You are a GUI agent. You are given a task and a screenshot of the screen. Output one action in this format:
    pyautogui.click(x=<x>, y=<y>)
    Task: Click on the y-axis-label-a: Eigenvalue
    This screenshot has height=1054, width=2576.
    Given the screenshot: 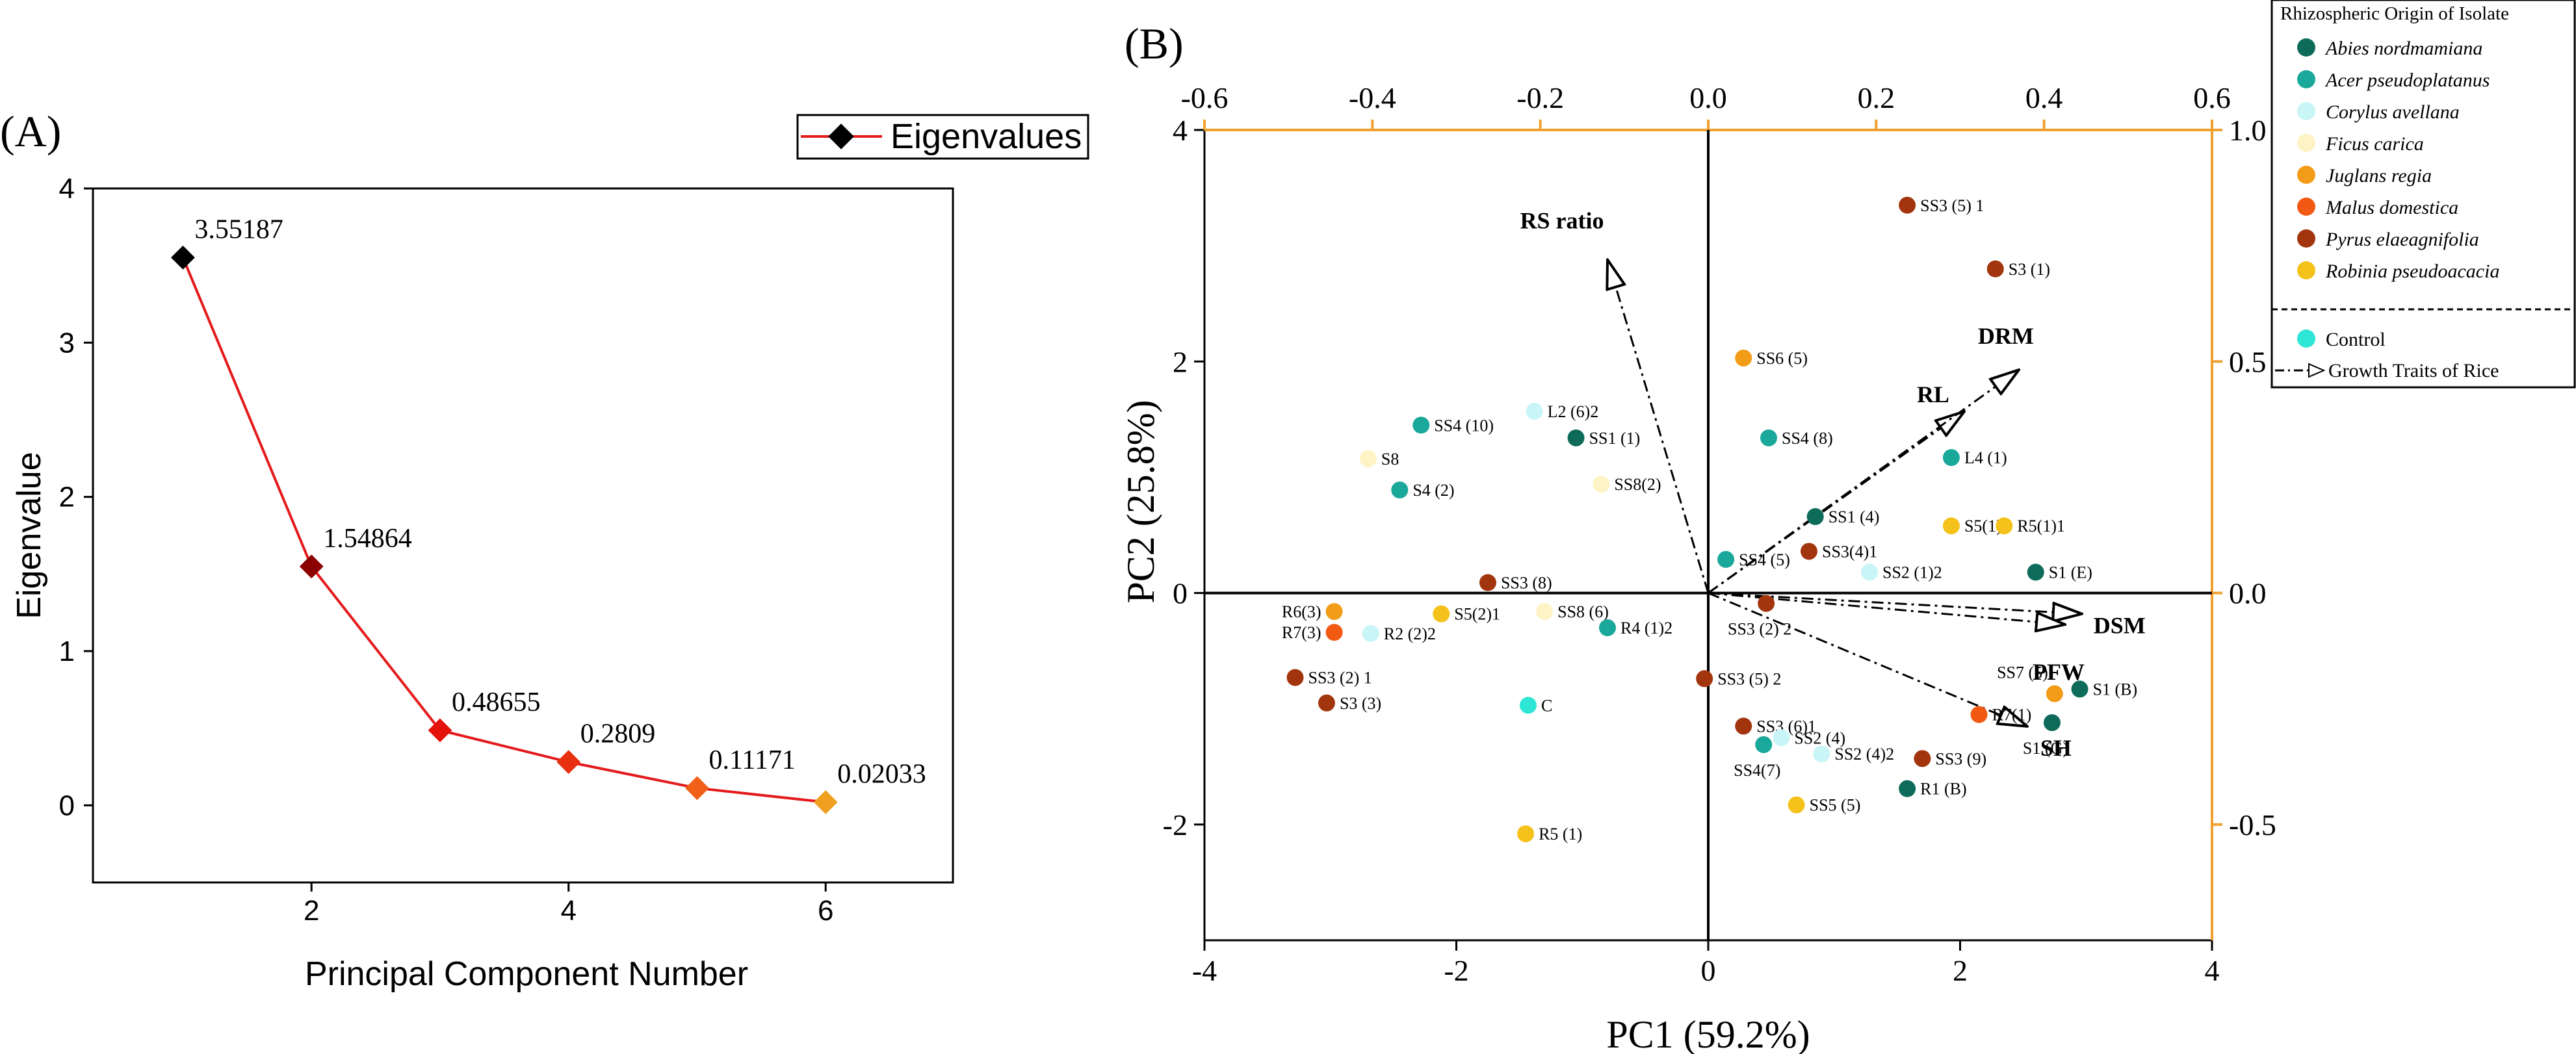 What is the action you would take?
    pyautogui.click(x=29, y=535)
    